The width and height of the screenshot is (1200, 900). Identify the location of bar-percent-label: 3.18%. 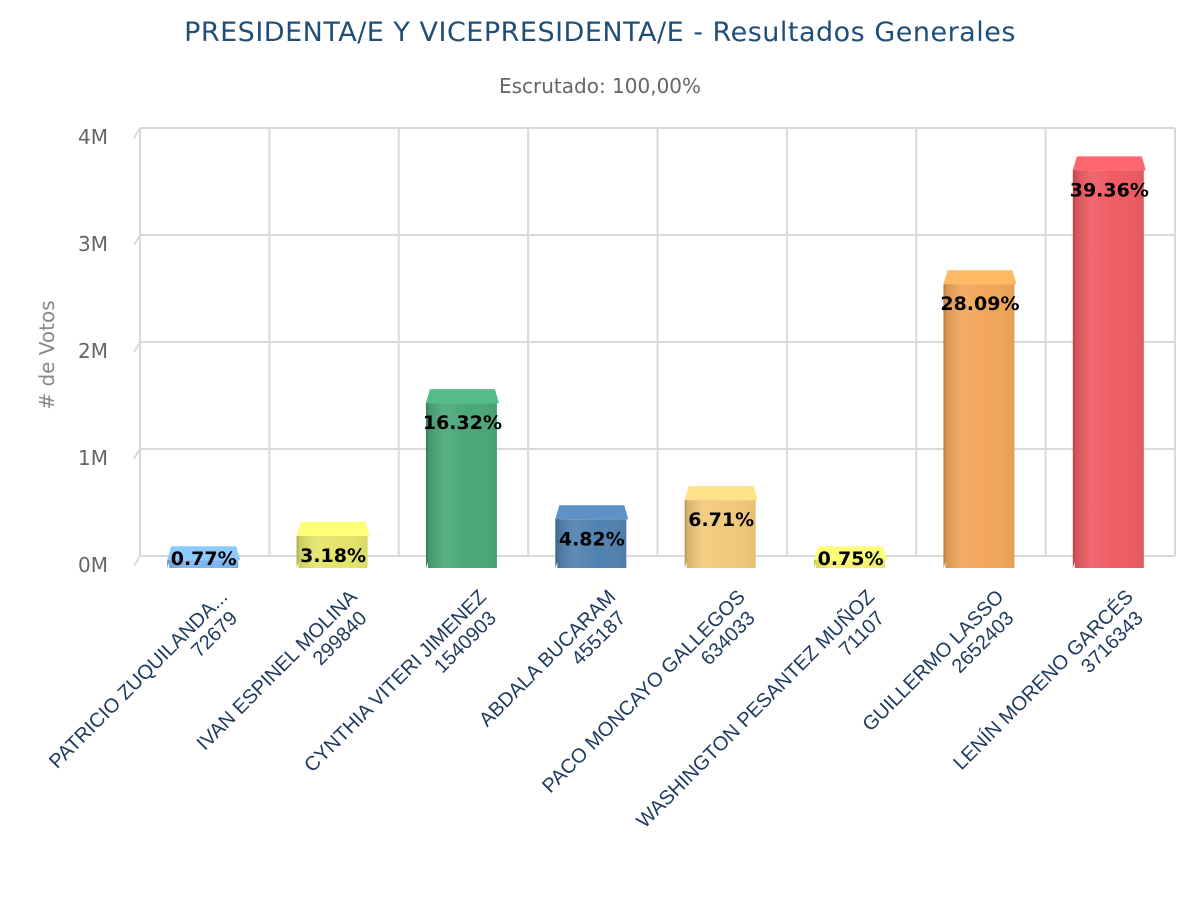
(333, 556).